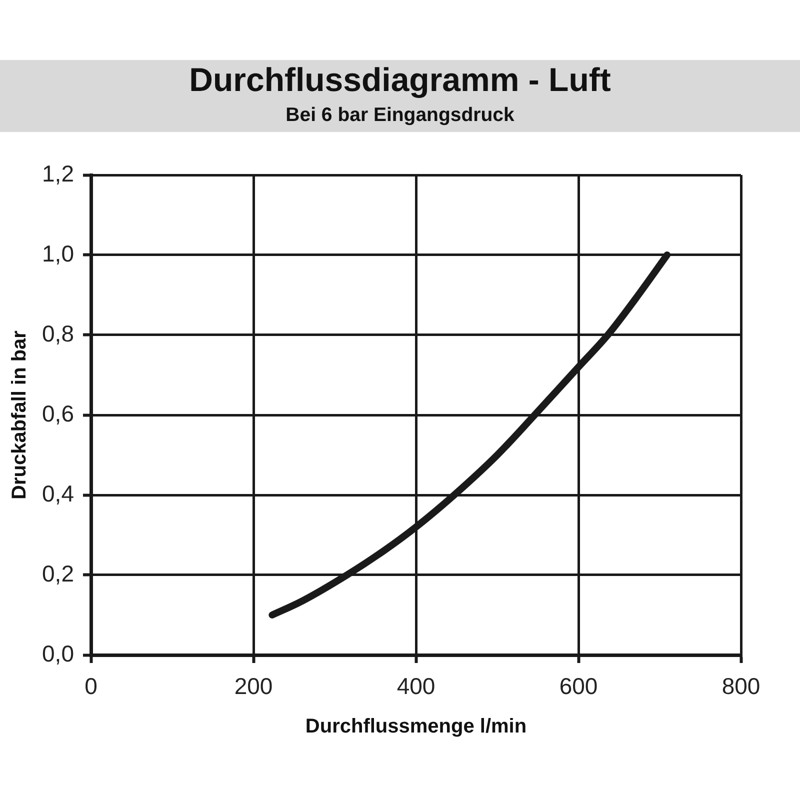 This screenshot has height=800, width=800. What do you see at coordinates (416, 686) in the screenshot?
I see `x-tick-label: 400` at bounding box center [416, 686].